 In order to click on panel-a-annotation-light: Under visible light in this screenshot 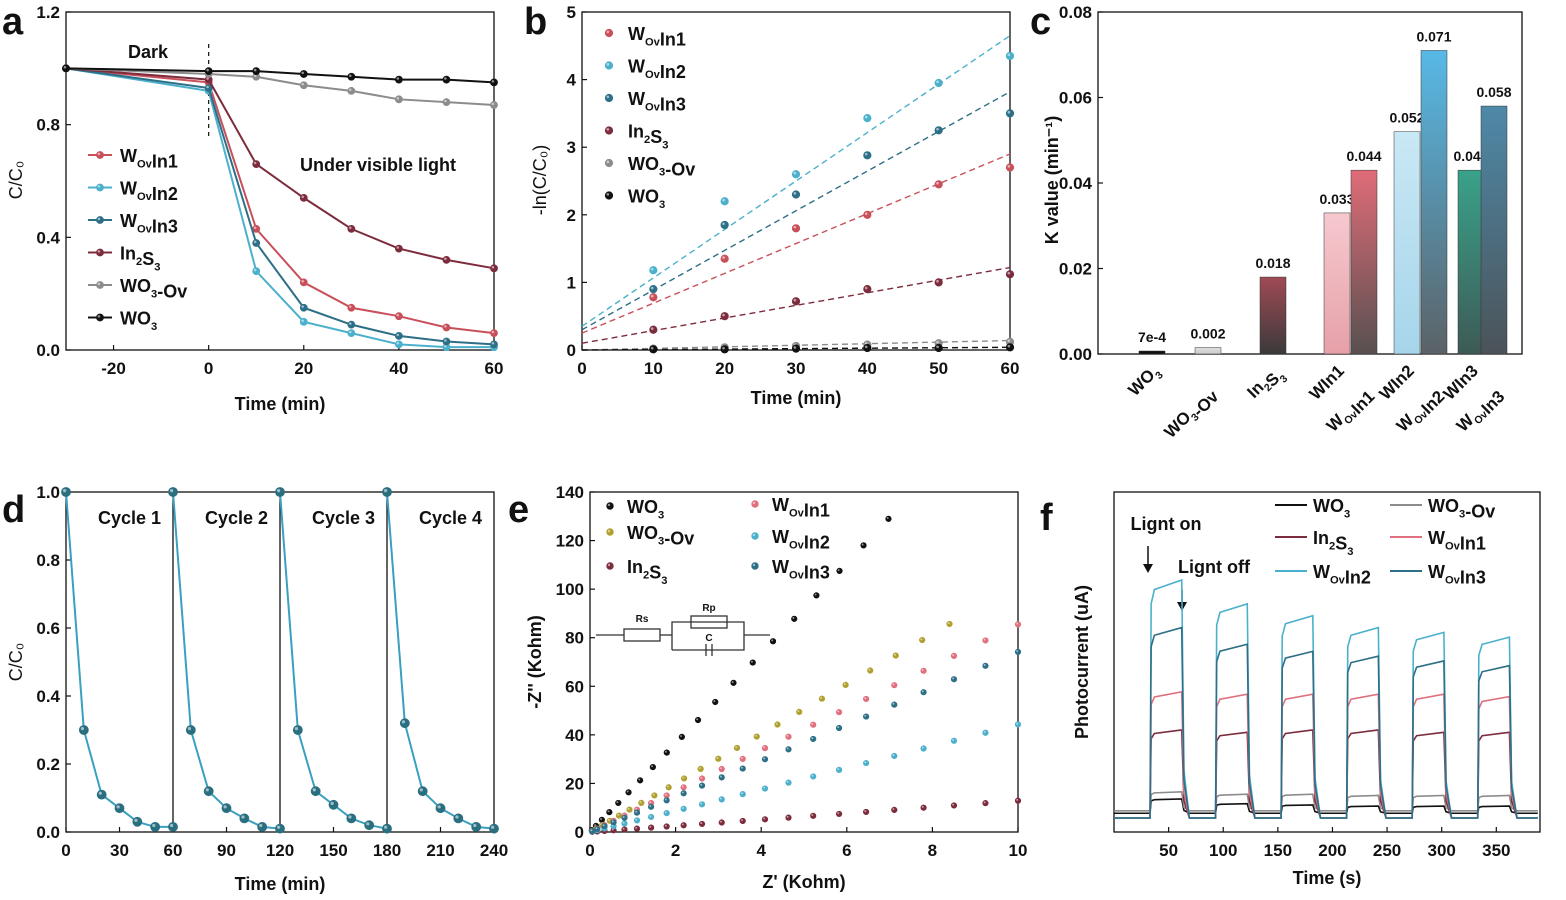, I will do `click(378, 165)`.